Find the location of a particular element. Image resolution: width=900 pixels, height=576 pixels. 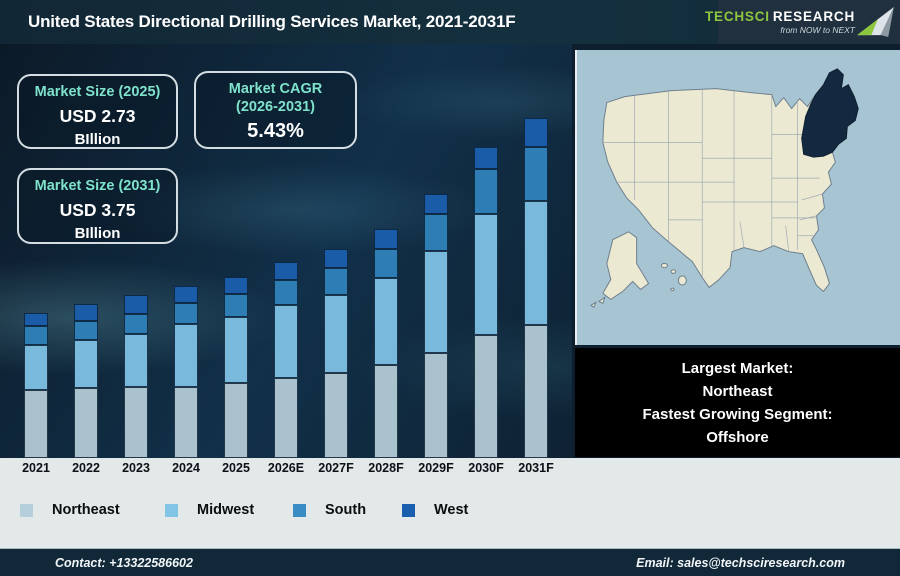

market-cagr-label-line2: (2026-2031) is located at coordinates (275, 107).